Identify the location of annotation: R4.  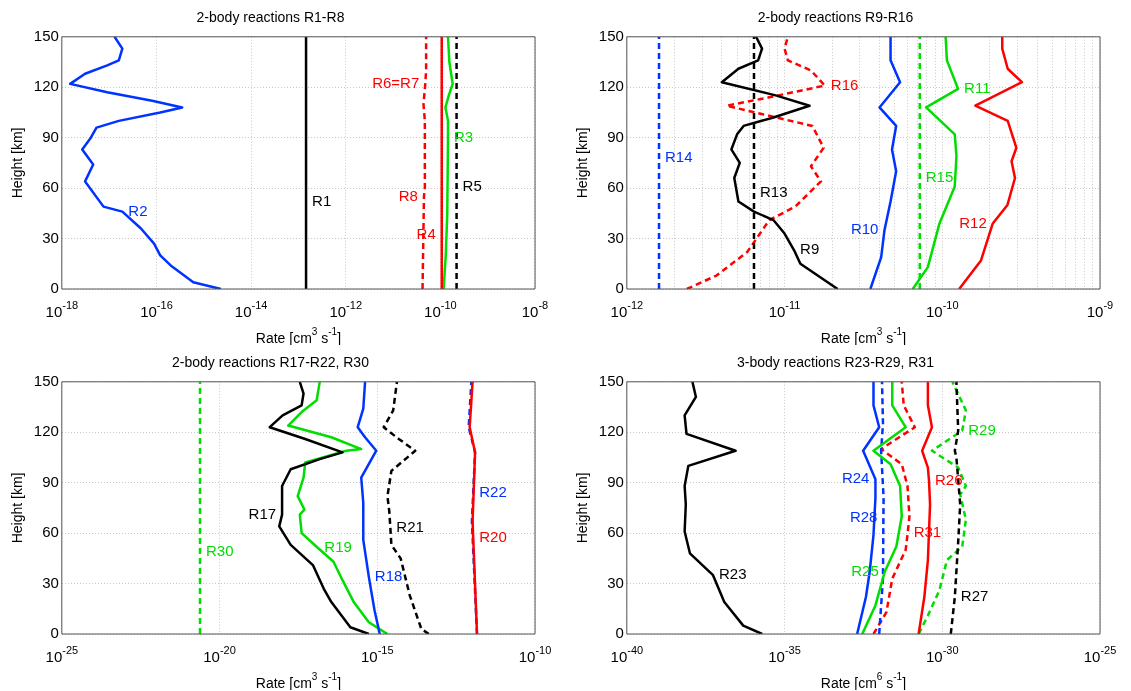
(426, 234).